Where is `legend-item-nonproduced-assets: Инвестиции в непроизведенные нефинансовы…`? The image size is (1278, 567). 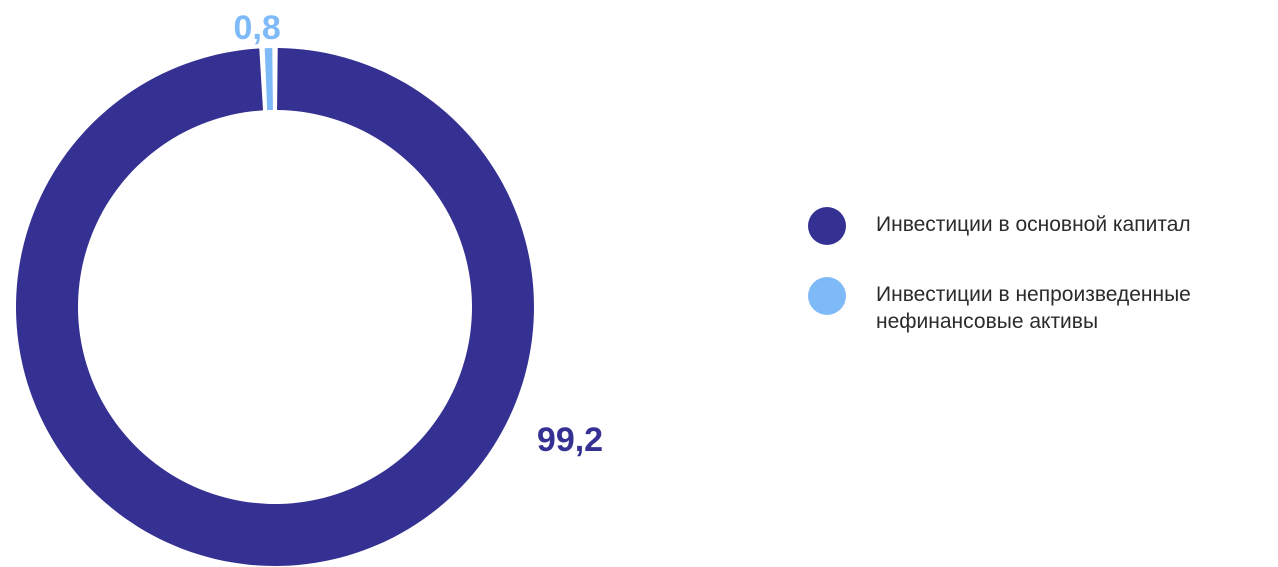
legend-item-nonproduced-assets: Инвестиции в непроизведенные нефинансовы… is located at coordinates (1043, 305).